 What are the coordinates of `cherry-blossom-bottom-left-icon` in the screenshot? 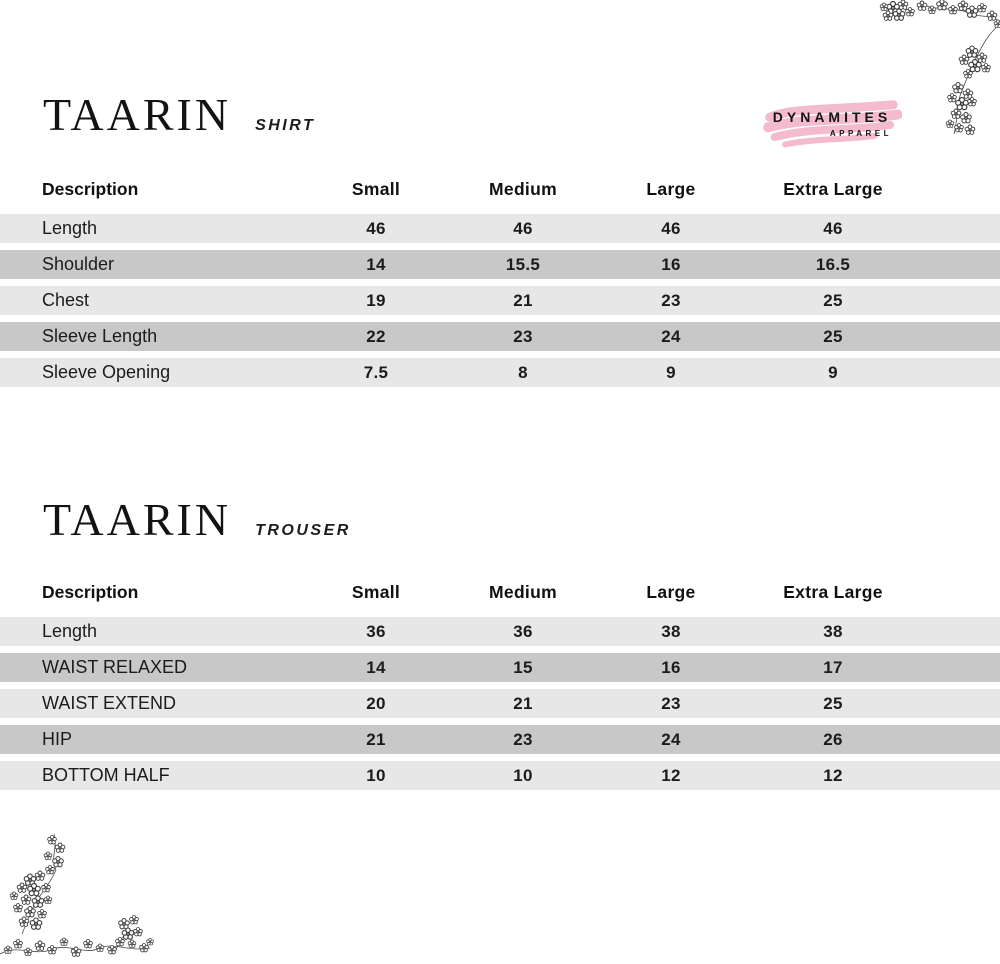 It's located at (77, 895).